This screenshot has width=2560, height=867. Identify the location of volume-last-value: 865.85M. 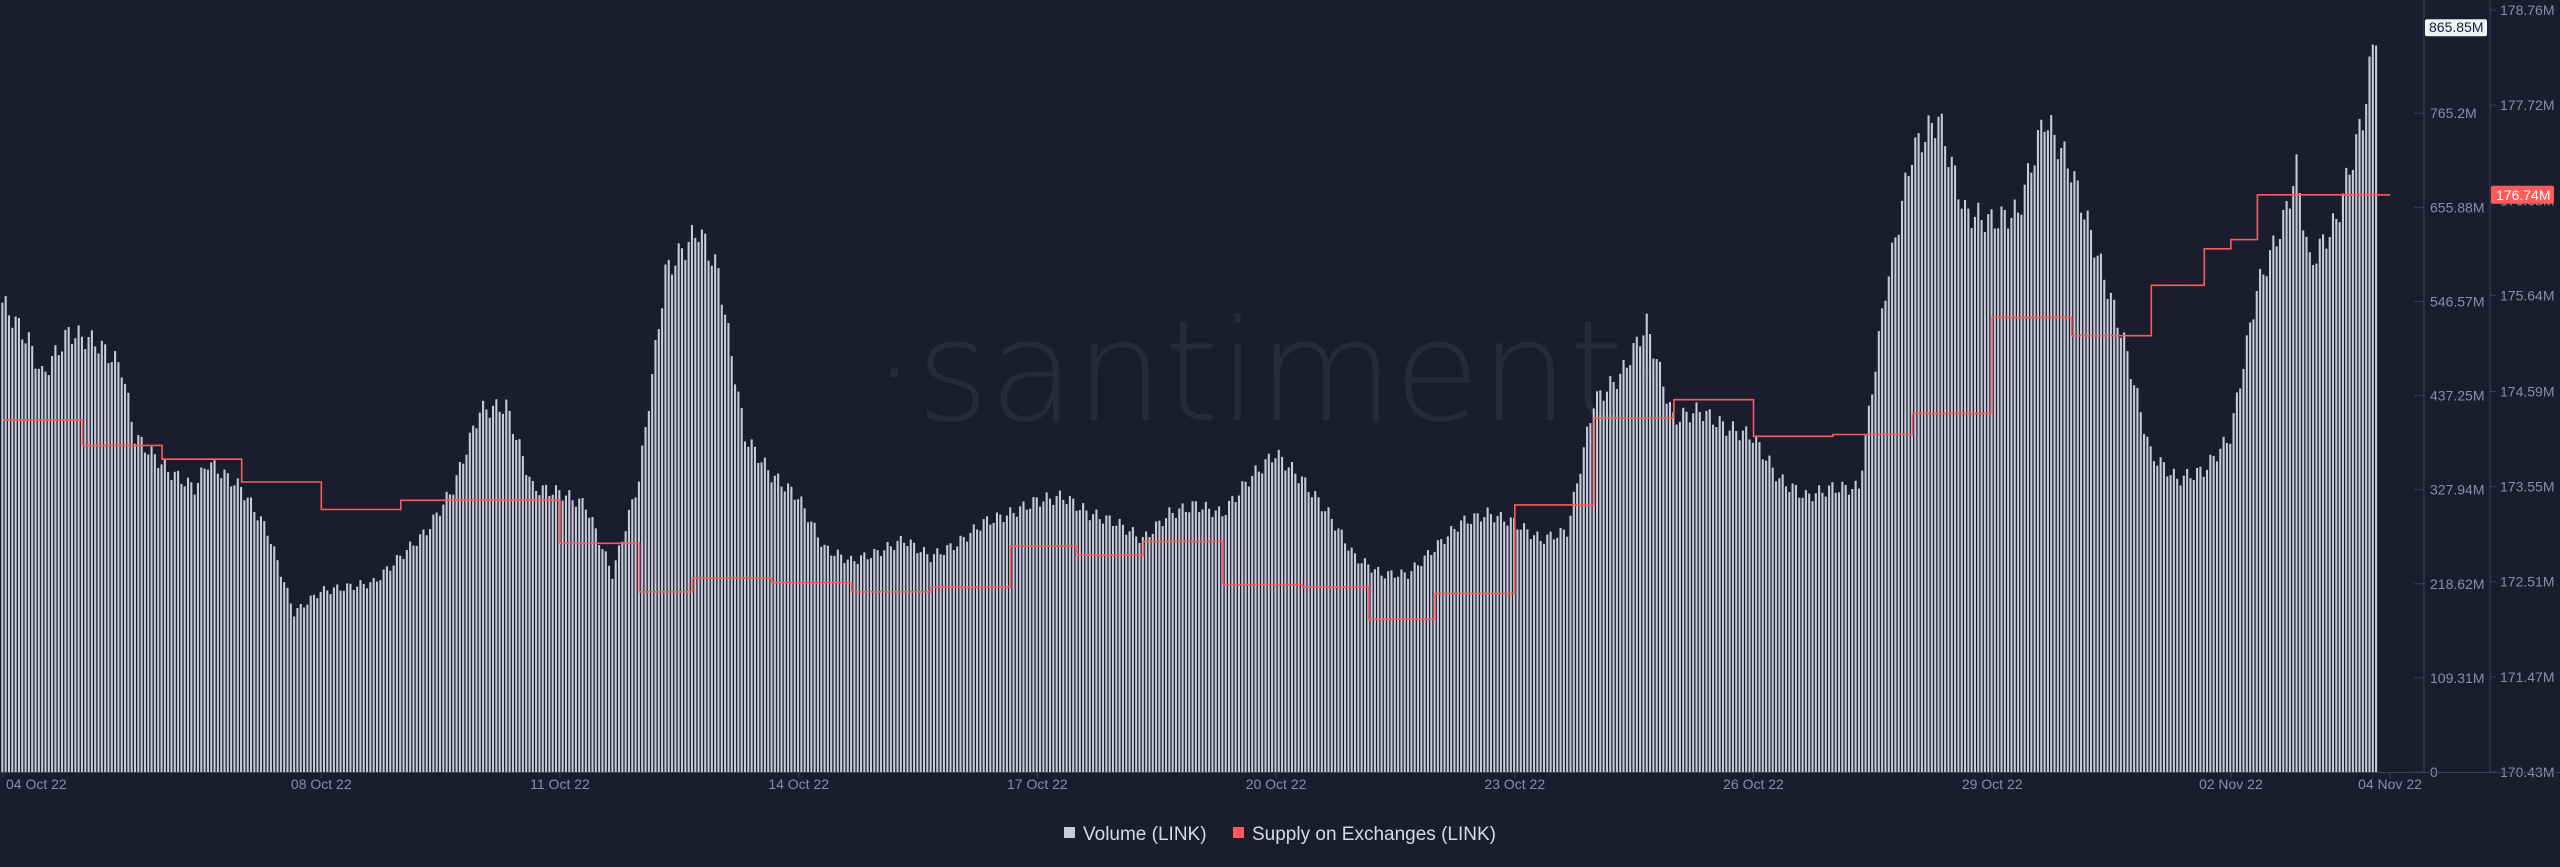
(2456, 27).